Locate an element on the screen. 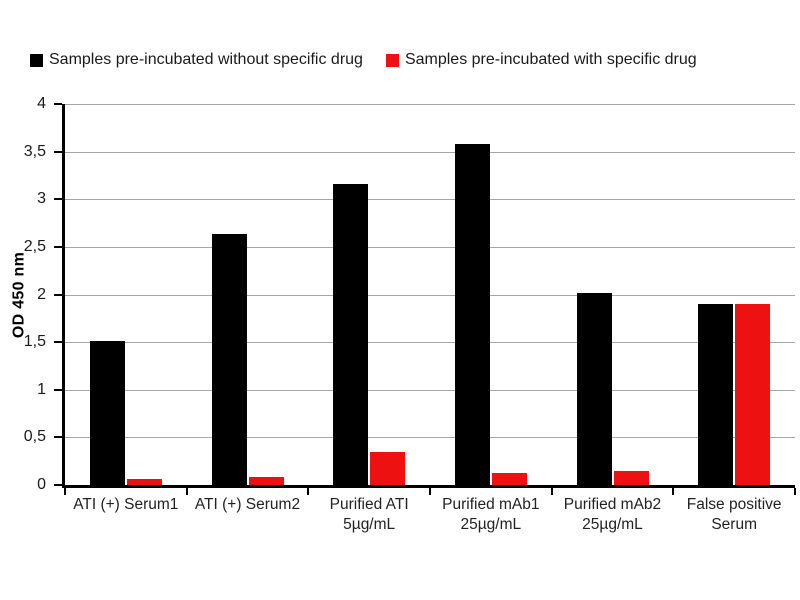  legend-label-with-drug: Samples pre-incubated with specific drug is located at coordinates (550, 59).